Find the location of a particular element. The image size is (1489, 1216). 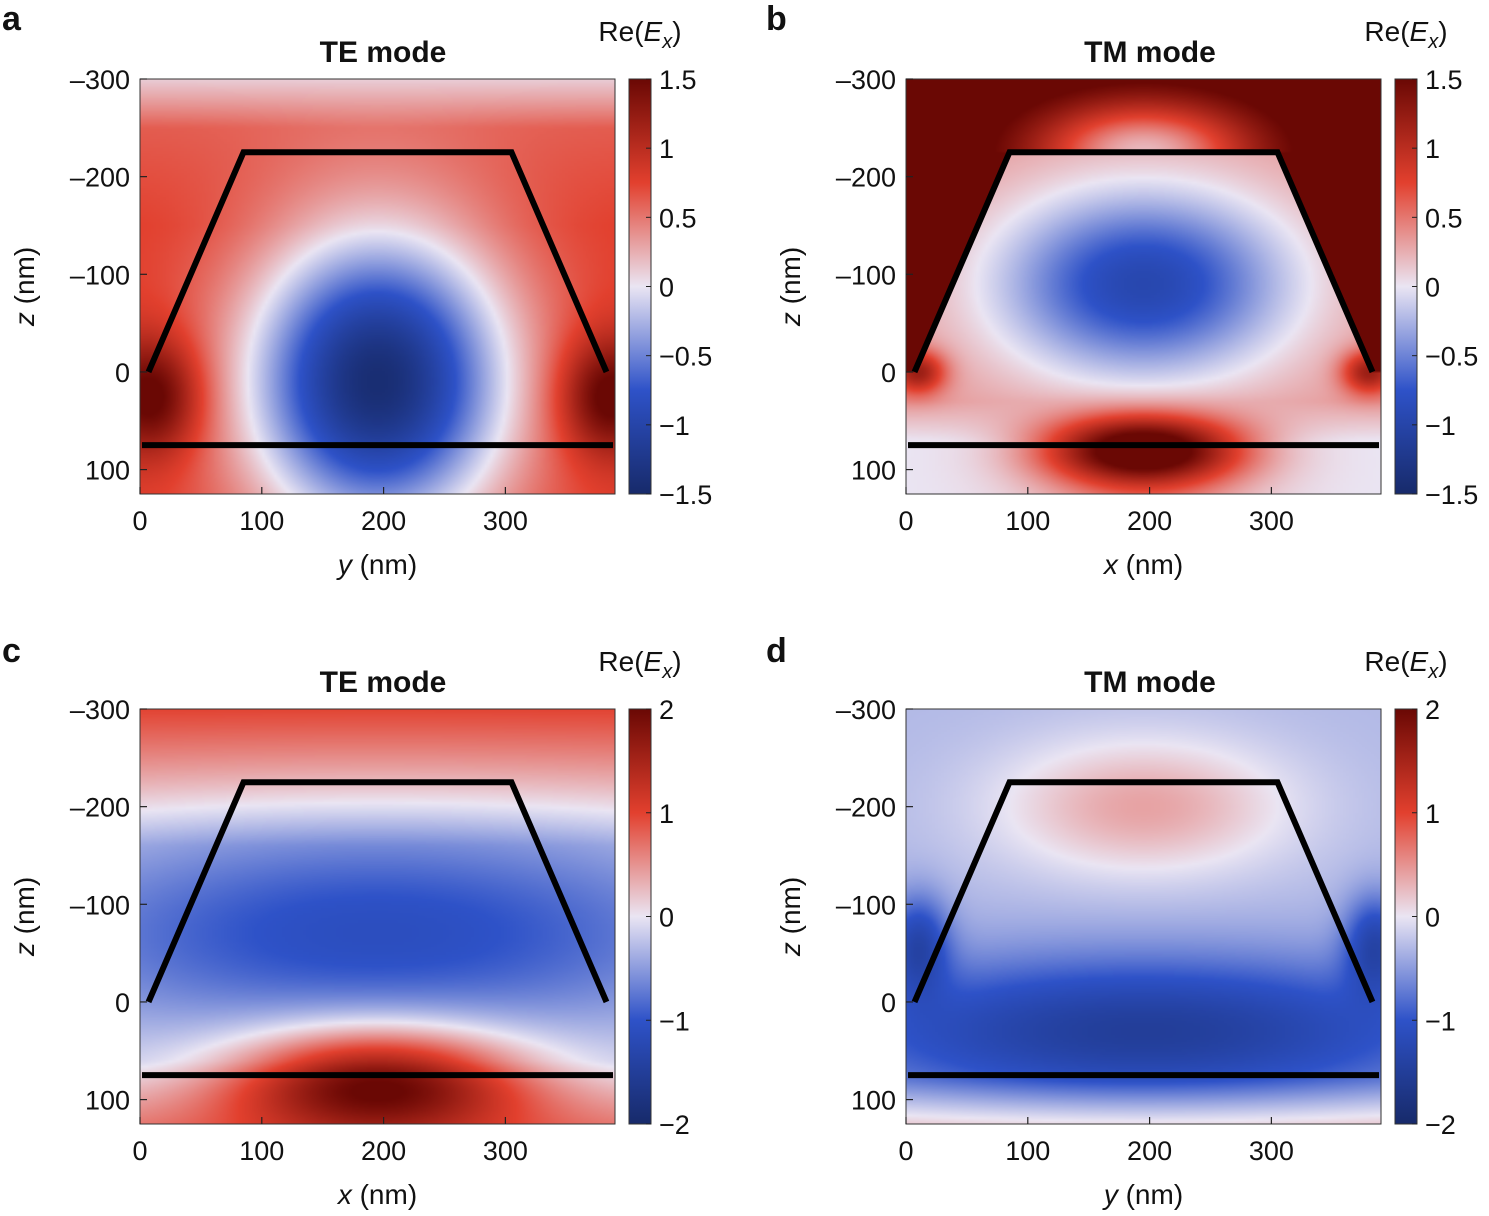

panel-letter: a is located at coordinates (12, 19).